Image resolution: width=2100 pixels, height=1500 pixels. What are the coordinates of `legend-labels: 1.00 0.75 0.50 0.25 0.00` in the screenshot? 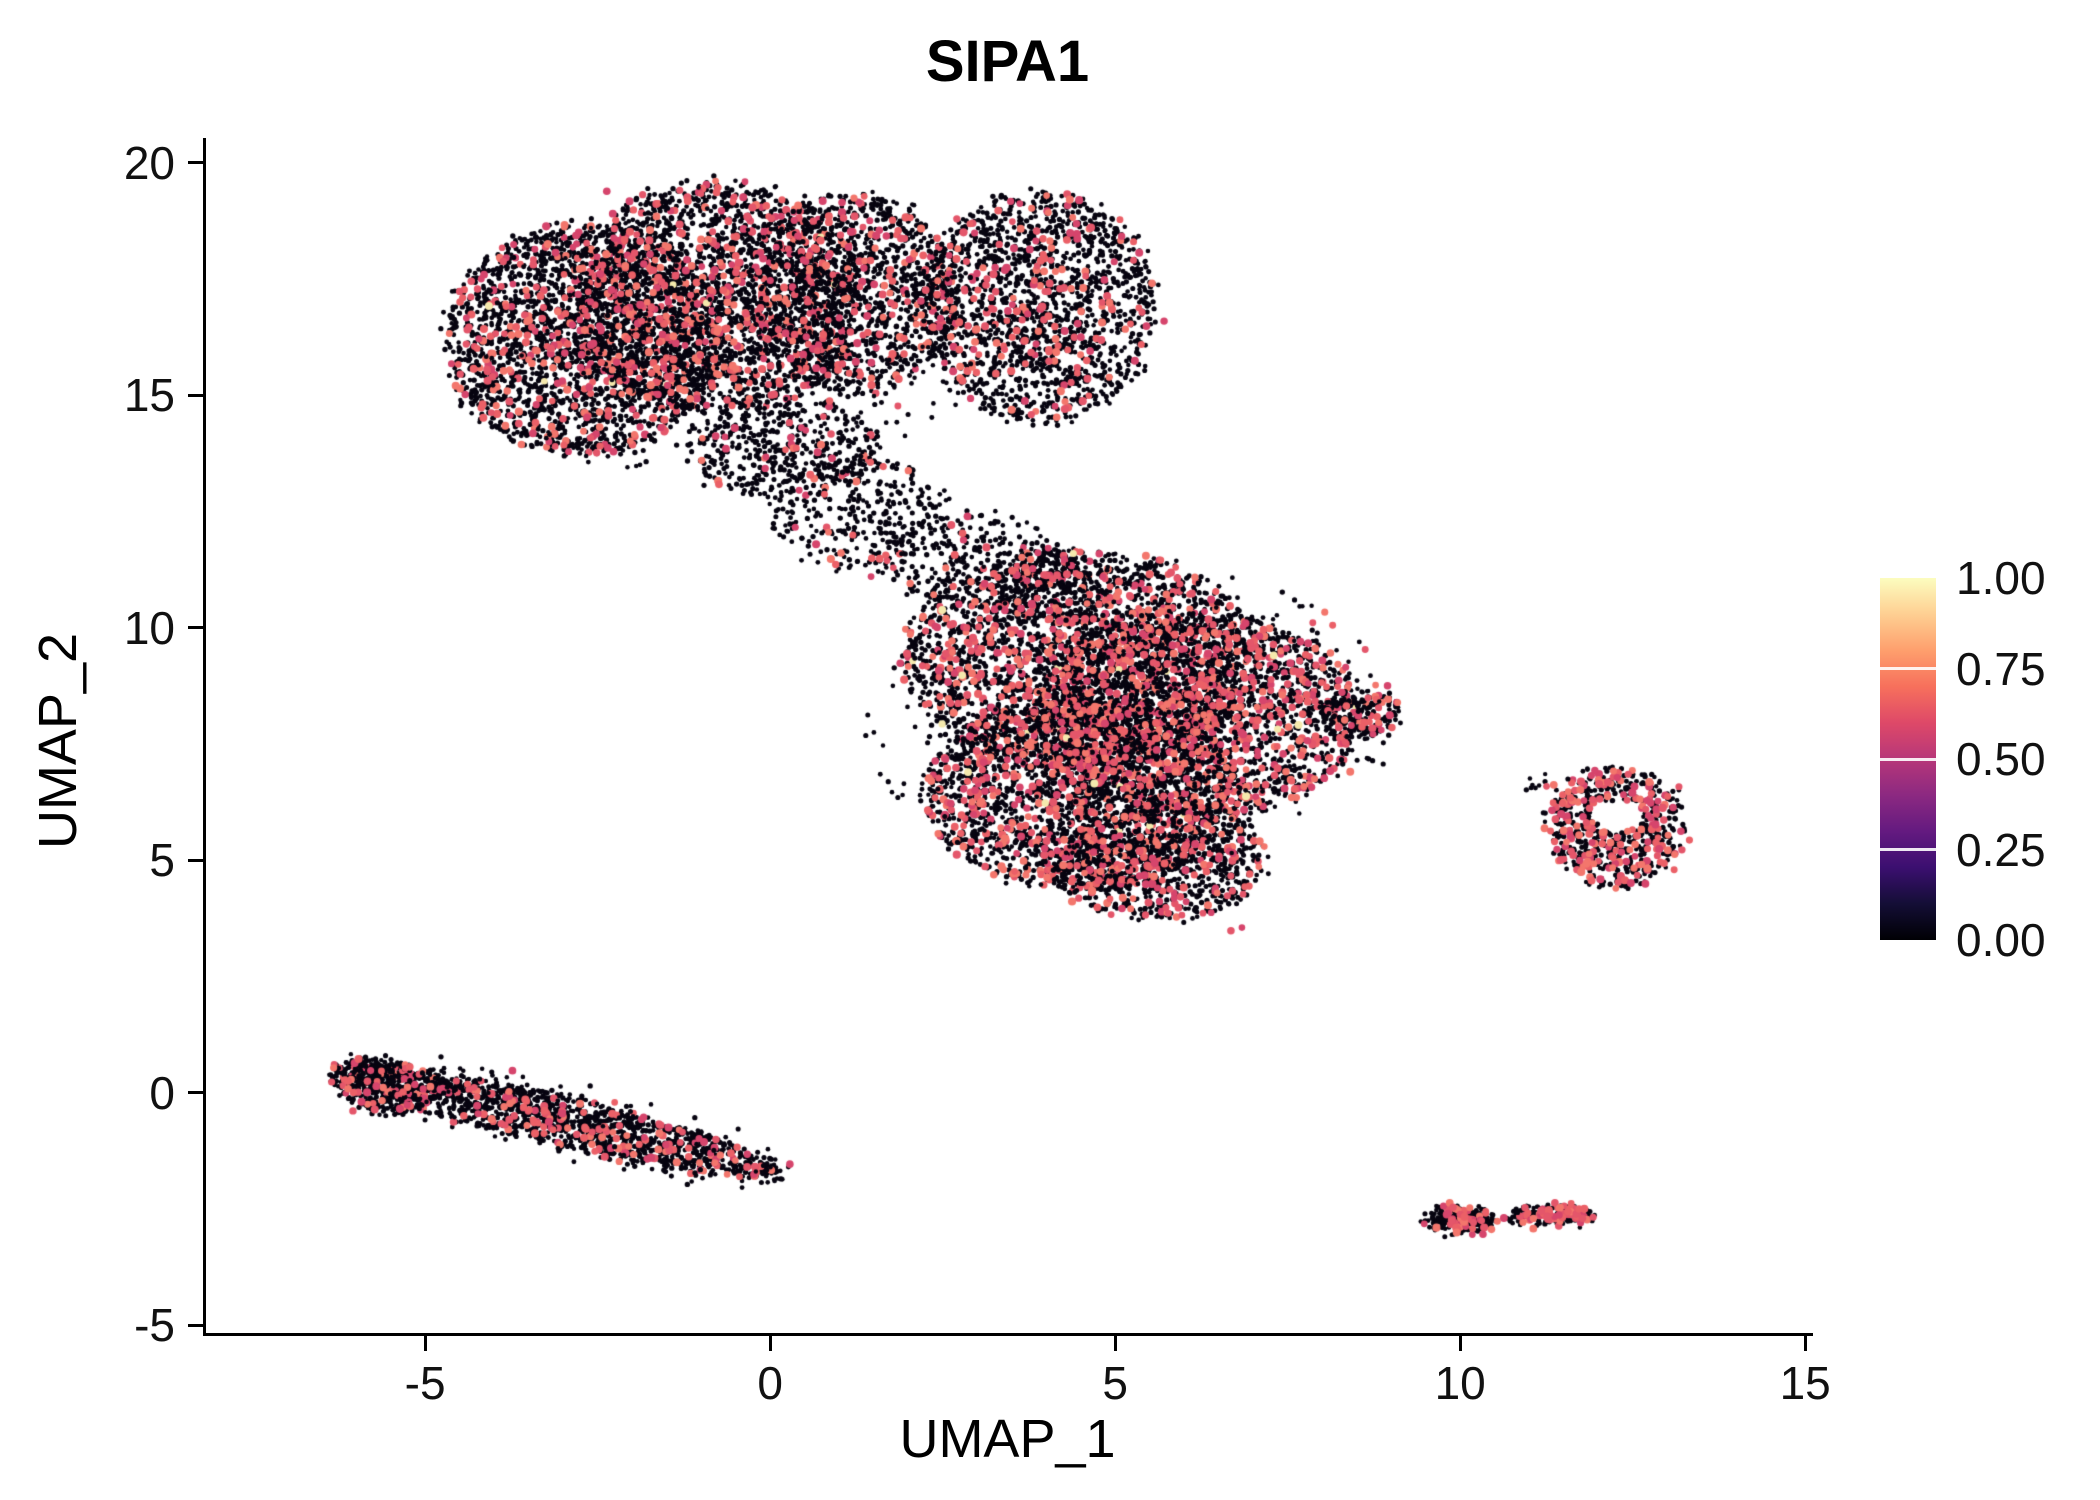 It's located at (2028, 759).